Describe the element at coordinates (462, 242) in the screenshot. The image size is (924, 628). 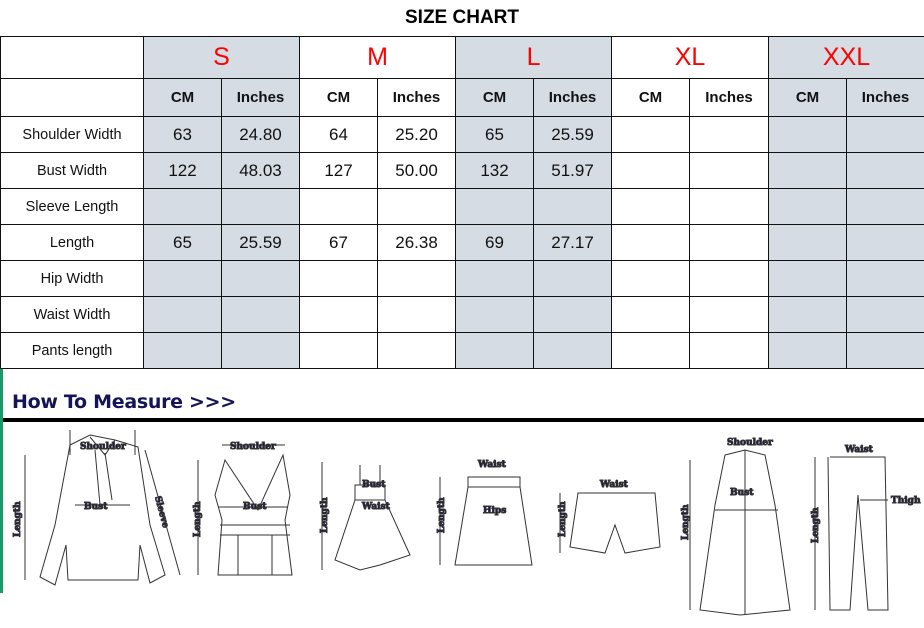
I see `table-row: Length 65 25.59 67 26.38 69 27.17` at that location.